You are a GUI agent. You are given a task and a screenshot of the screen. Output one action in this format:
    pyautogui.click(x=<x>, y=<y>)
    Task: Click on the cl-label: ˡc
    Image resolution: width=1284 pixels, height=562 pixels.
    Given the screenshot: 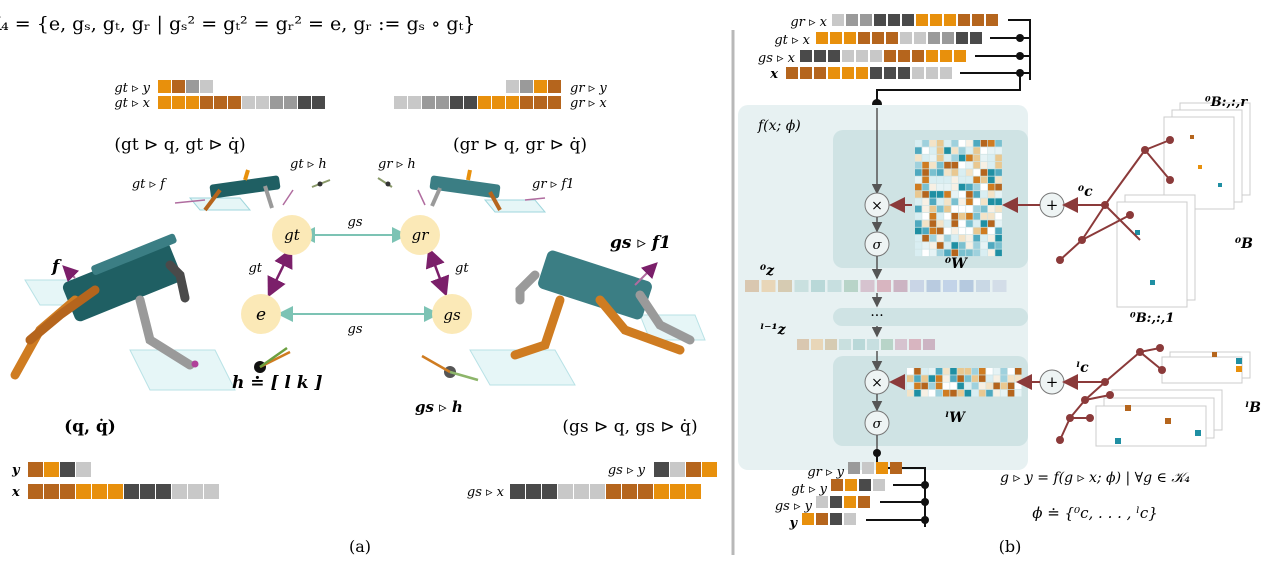 What is the action you would take?
    pyautogui.click(x=1082, y=368)
    